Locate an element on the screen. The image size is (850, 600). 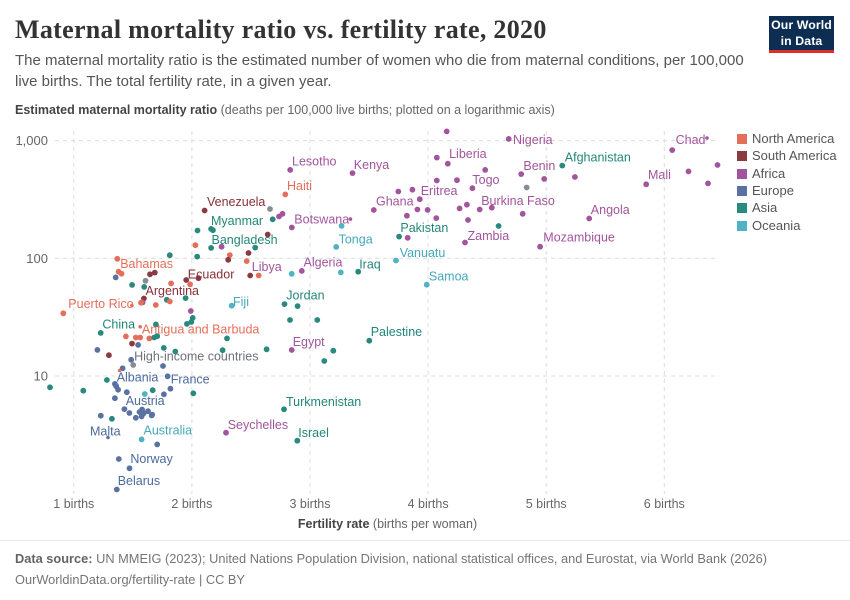
svg-text: Angola is located at coordinates (610, 210).